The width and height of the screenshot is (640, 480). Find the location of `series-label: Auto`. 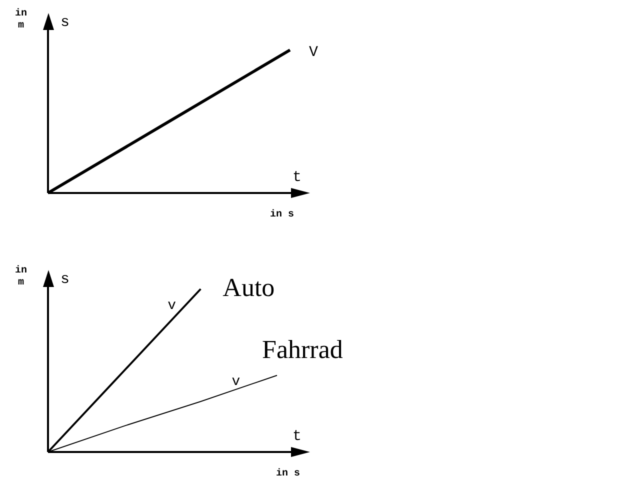

series-label: Auto is located at coordinates (248, 287).